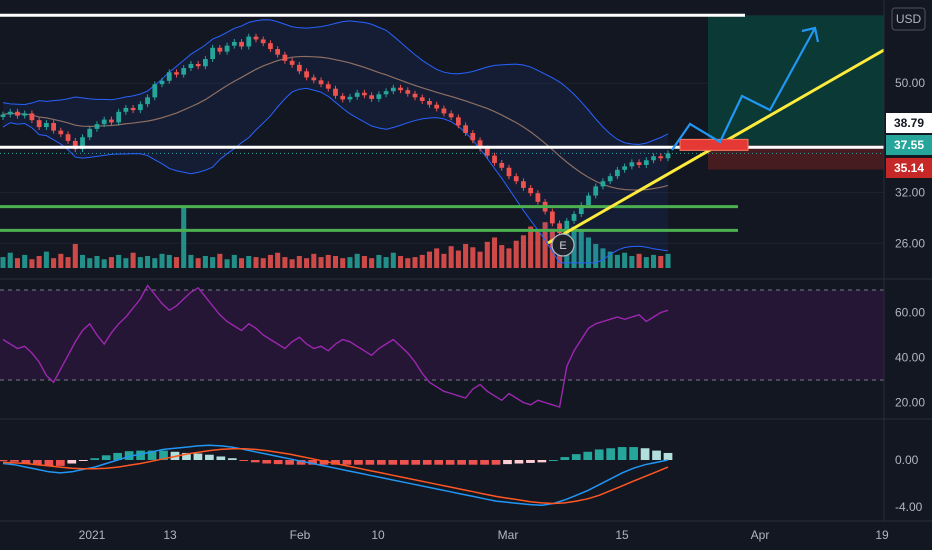 The height and width of the screenshot is (550, 932). Describe the element at coordinates (743, 89) in the screenshot. I see `projection-path` at that location.